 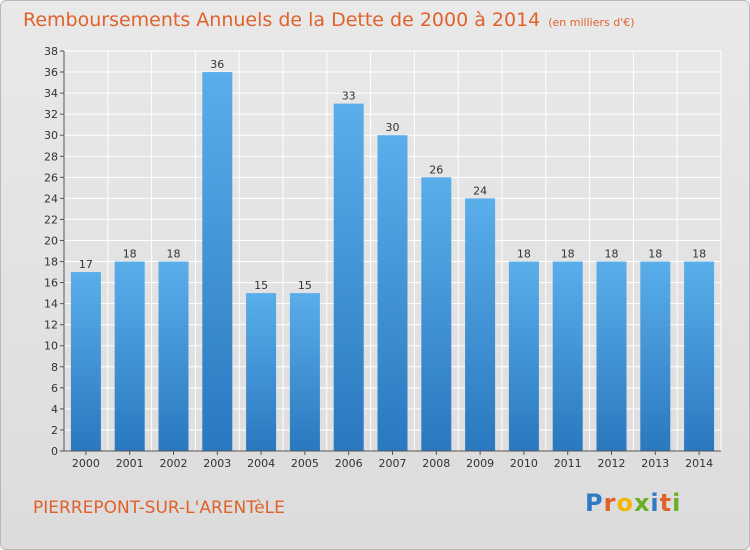 What do you see at coordinates (393, 463) in the screenshot?
I see `x-tick-label: 2007` at bounding box center [393, 463].